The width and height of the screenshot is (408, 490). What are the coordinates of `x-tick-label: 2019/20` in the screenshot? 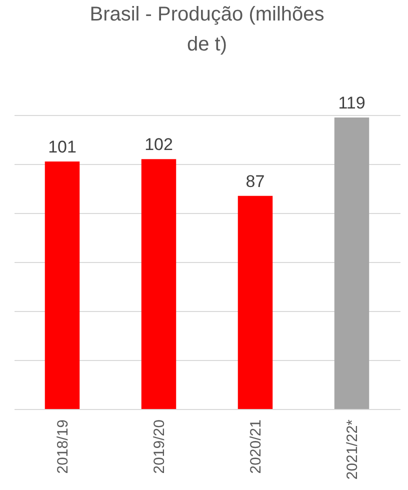 It's located at (159, 447).